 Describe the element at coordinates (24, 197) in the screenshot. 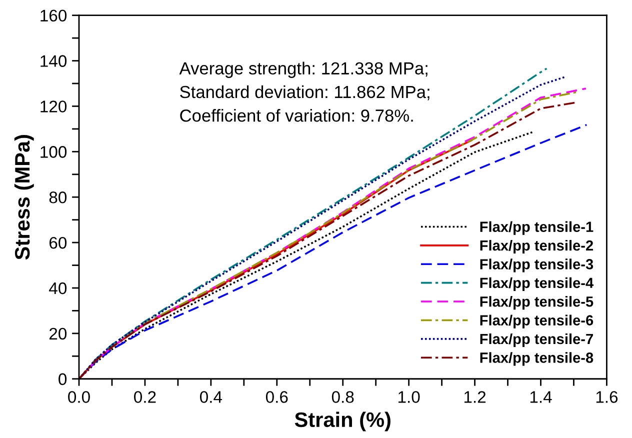

I see `y-axis-title: Stress (MPa)` at that location.